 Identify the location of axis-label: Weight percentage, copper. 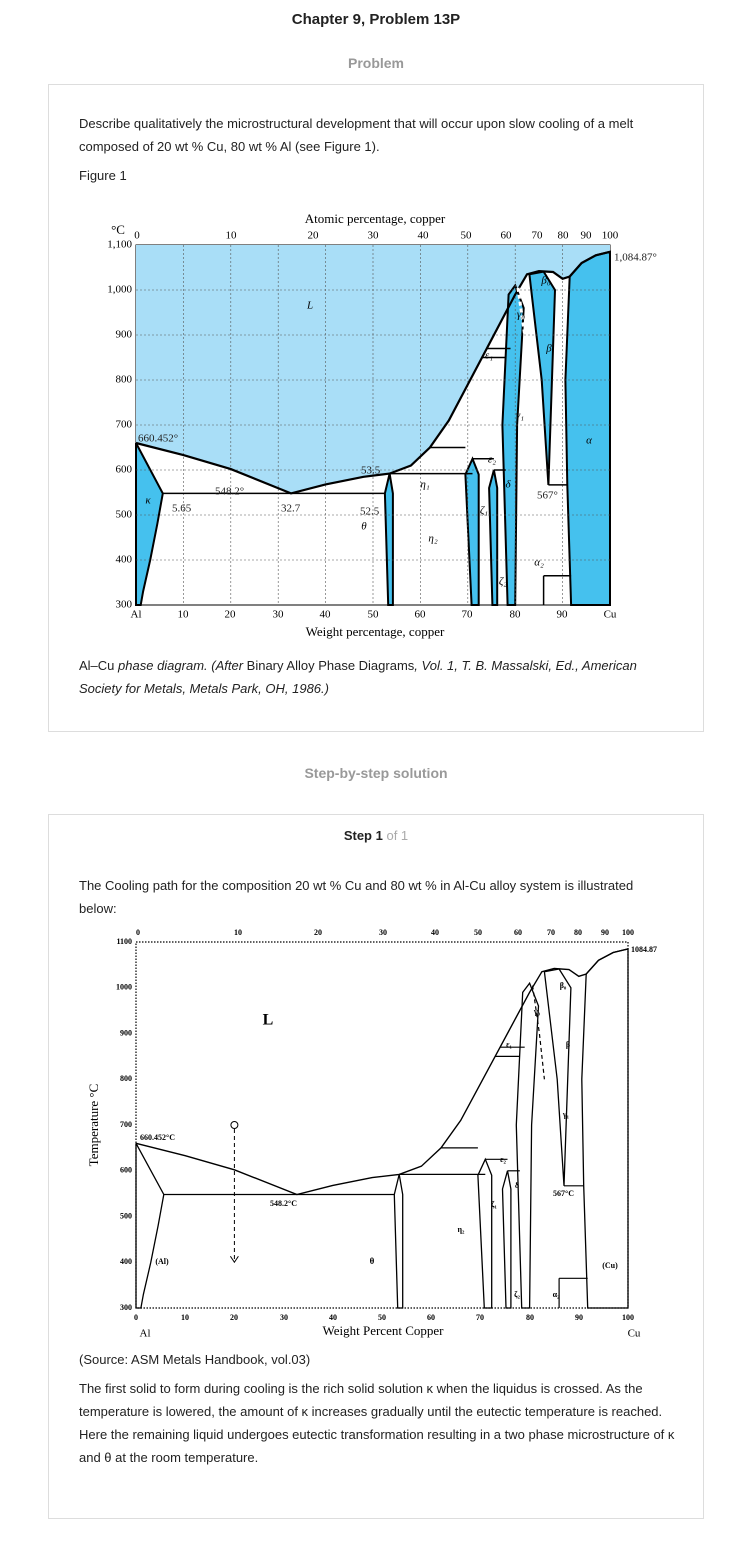
(375, 631).